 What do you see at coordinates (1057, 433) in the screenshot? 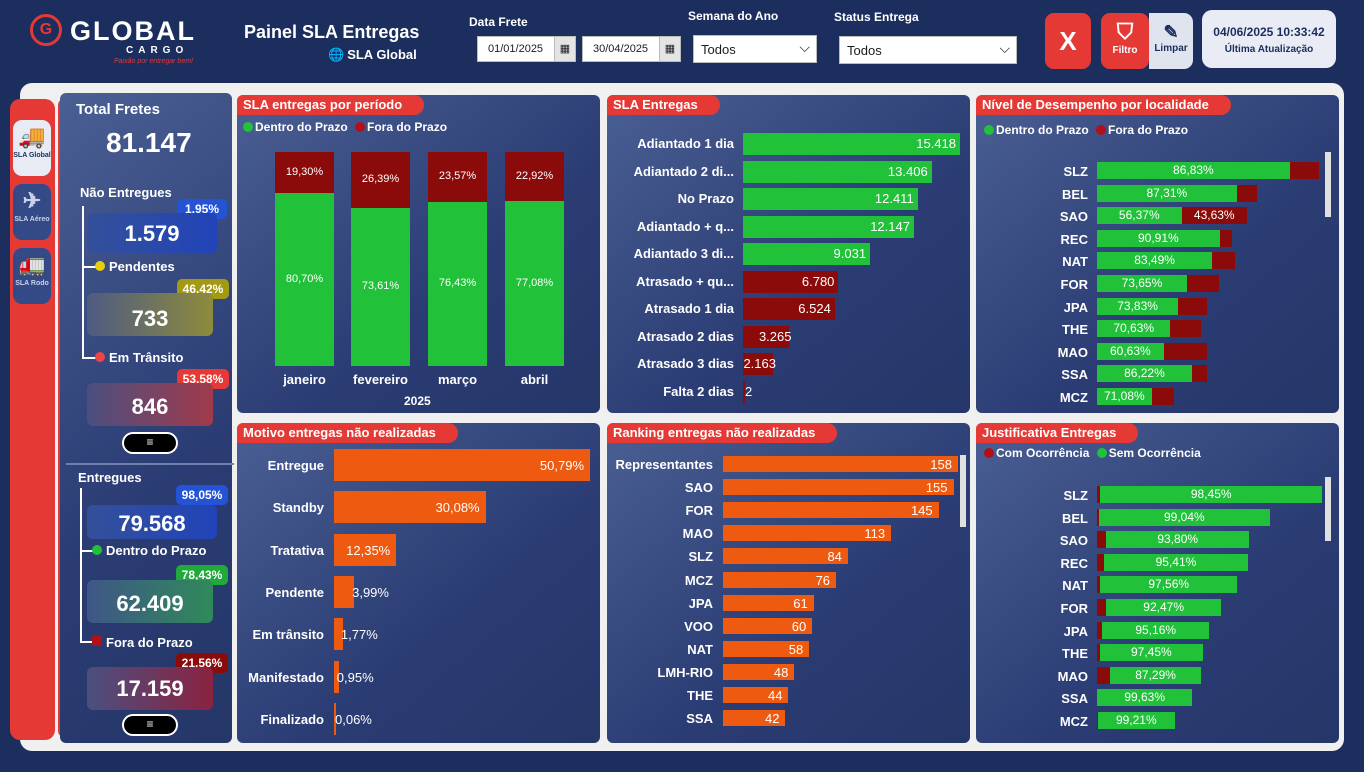
I see `panel-title: Justificativa Entregas` at bounding box center [1057, 433].